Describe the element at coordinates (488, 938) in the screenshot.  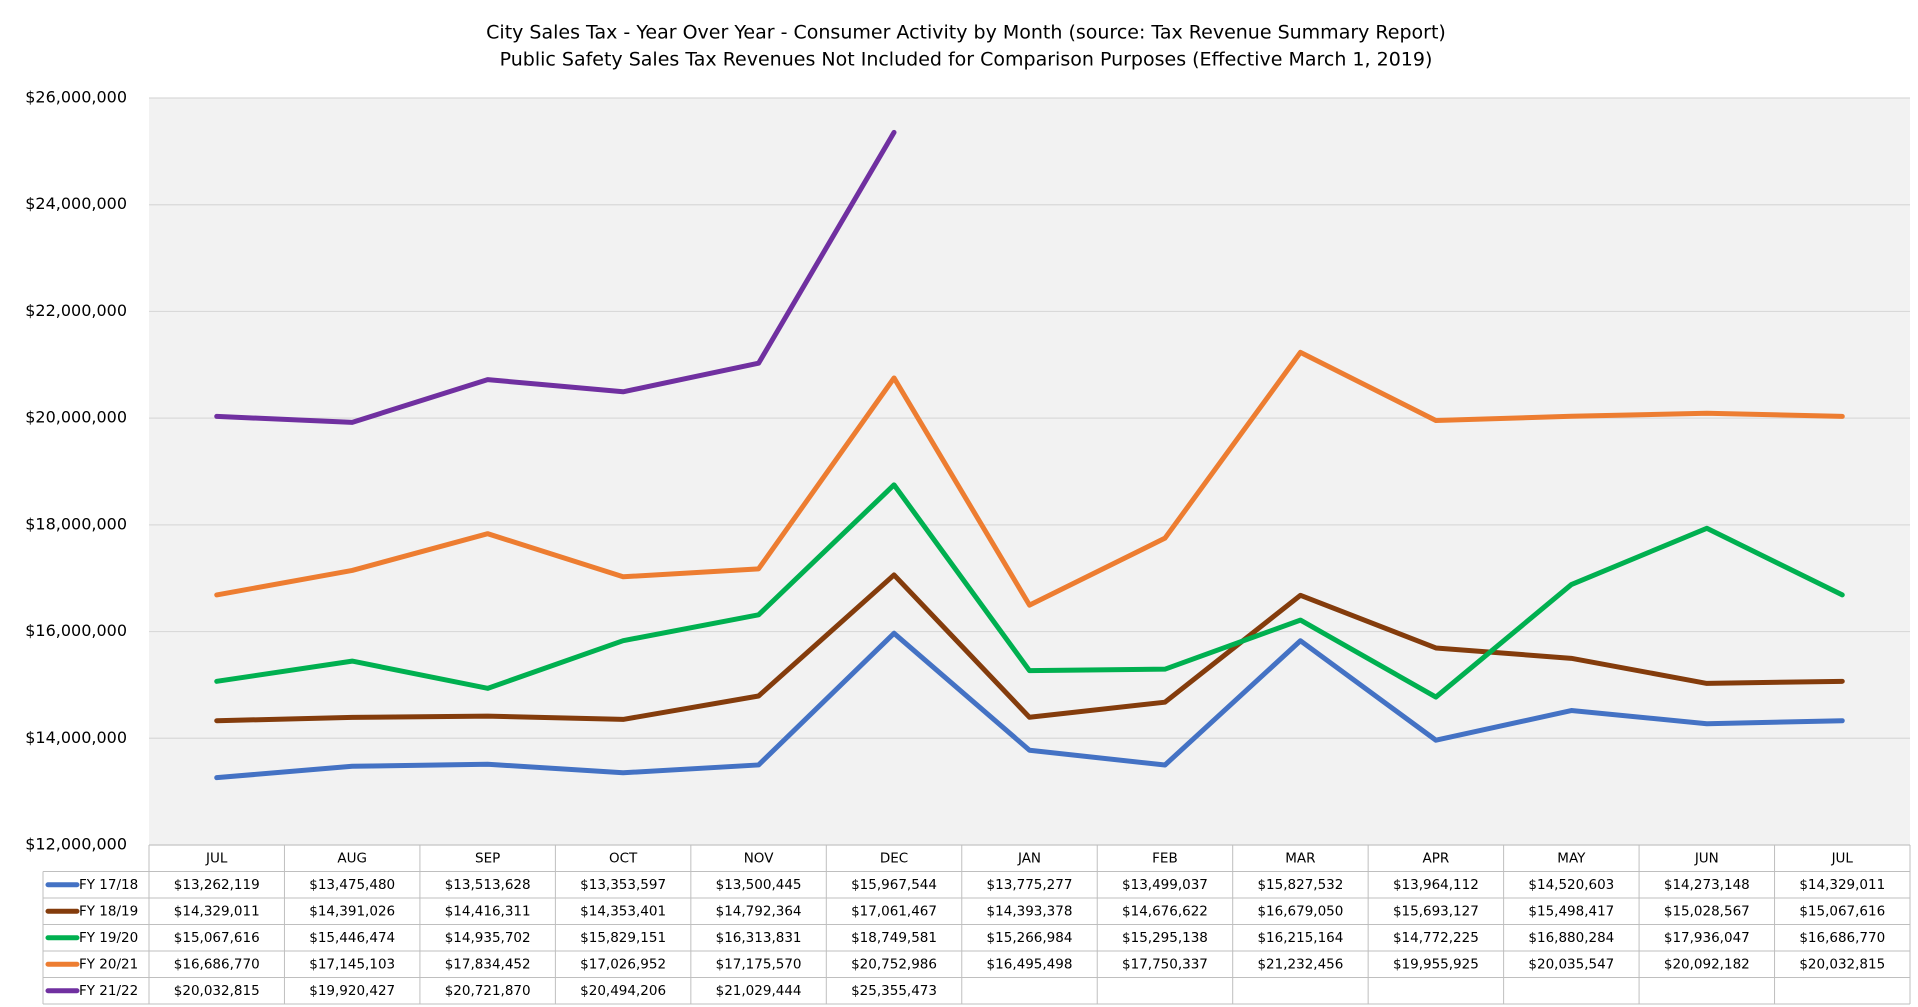
I see `table-value: $14,935,702` at that location.